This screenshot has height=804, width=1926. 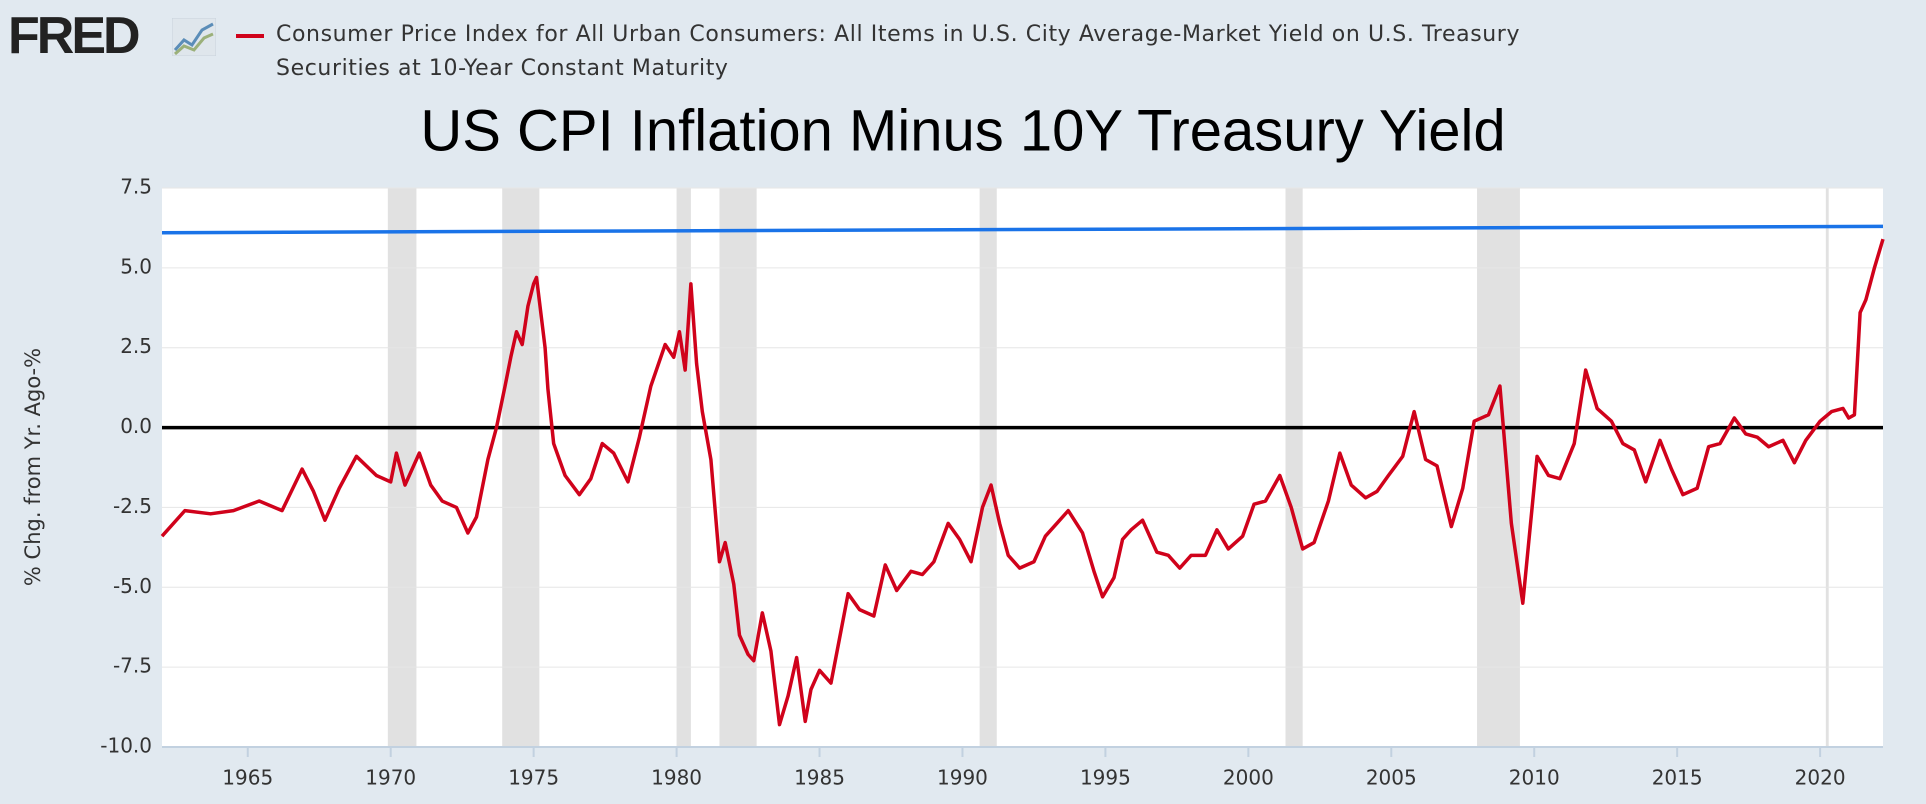 I want to click on x-tick-label: 2000, so click(x=1248, y=778).